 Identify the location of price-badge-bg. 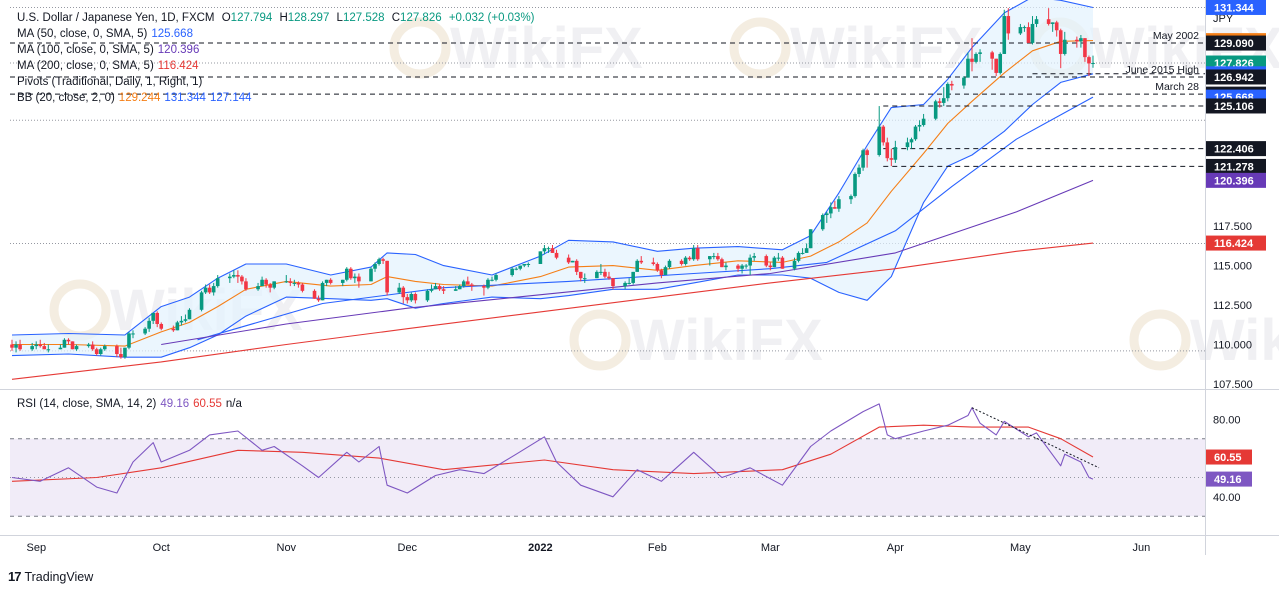
(1236, 7).